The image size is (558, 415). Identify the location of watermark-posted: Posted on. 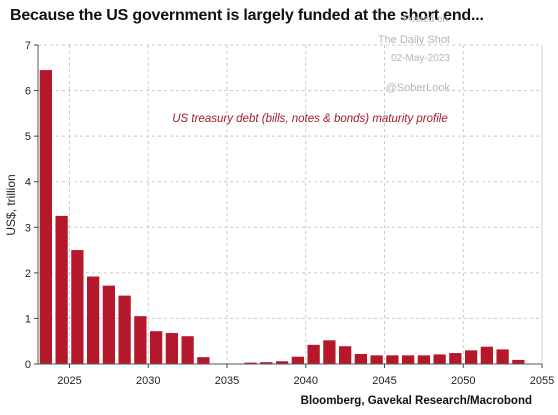
(425, 19).